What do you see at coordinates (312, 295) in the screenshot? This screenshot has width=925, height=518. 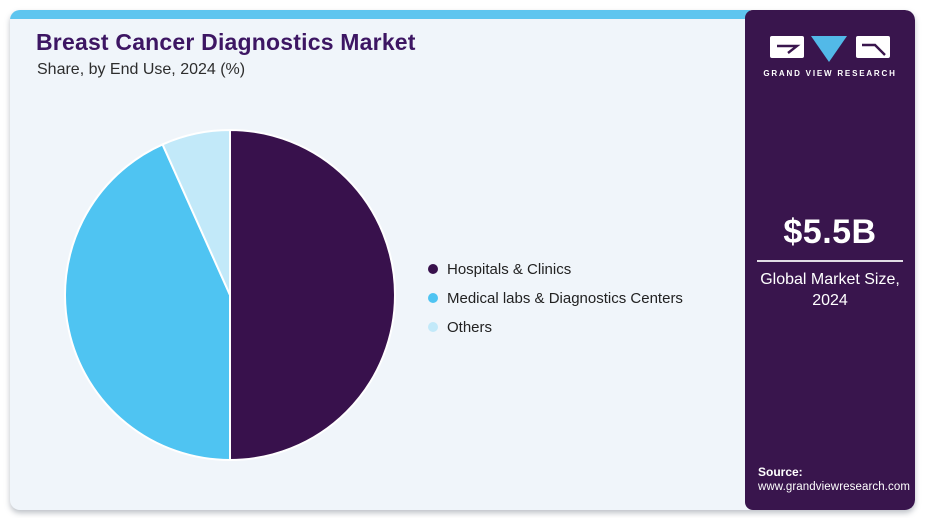 I see `pie-slice-hospitals-clinics` at bounding box center [312, 295].